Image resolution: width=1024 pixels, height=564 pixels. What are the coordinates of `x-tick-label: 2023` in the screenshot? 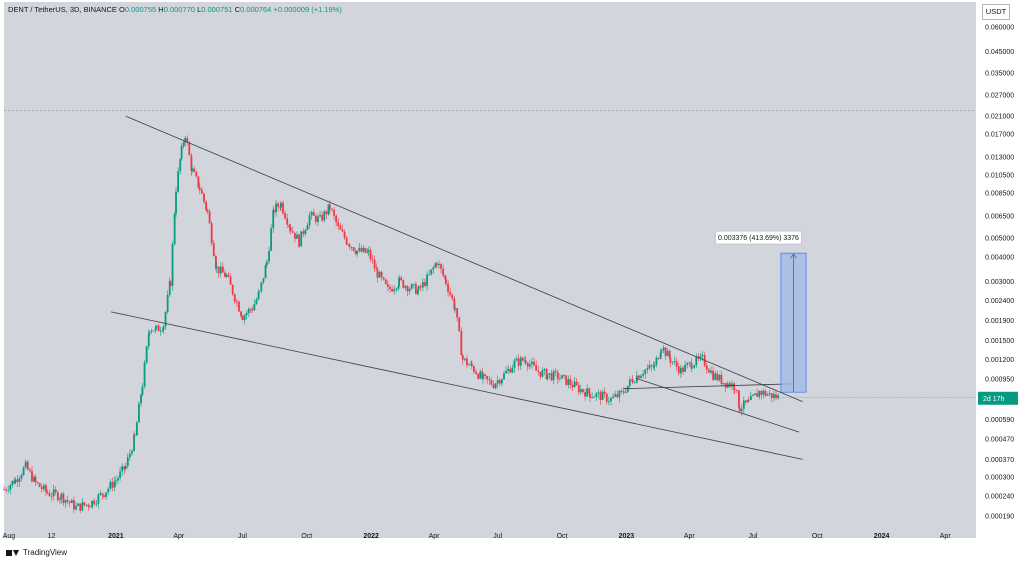 It's located at (627, 536).